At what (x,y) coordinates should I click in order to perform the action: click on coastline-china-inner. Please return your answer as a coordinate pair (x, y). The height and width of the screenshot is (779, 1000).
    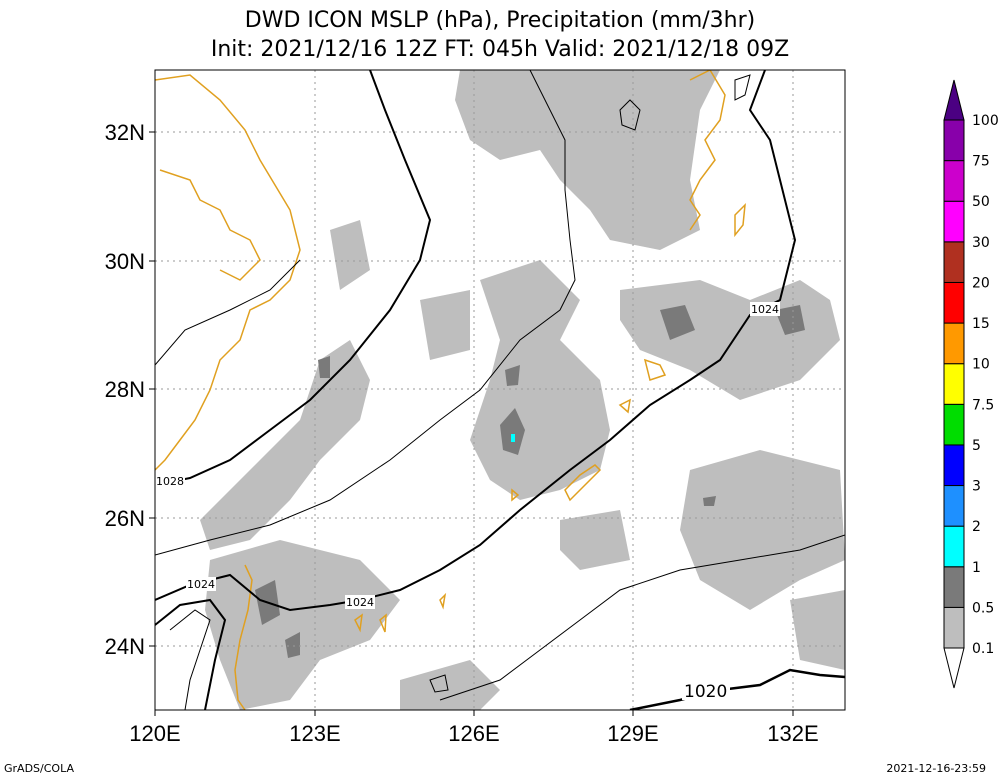
    Looking at the image, I should click on (210, 225).